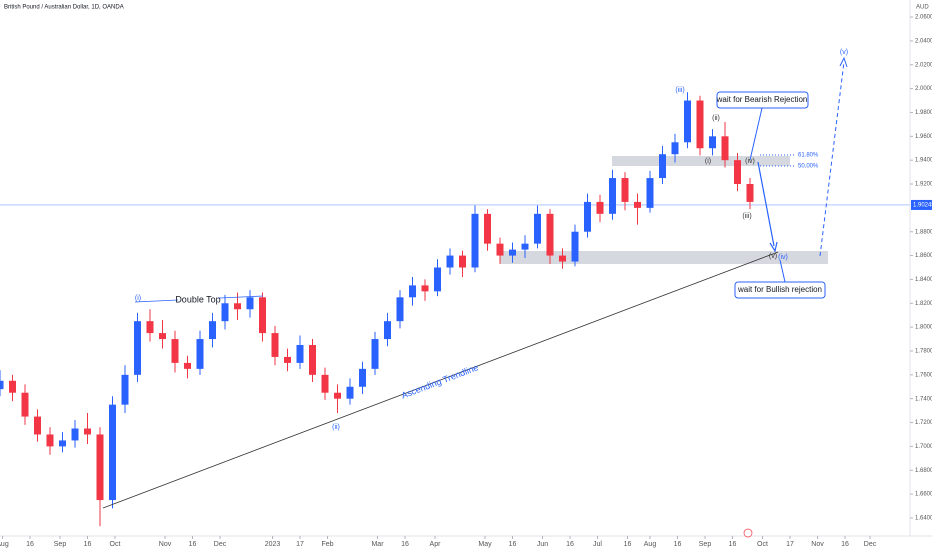 This screenshot has height=550, width=932. What do you see at coordinates (198, 300) in the screenshot?
I see `label-bg` at bounding box center [198, 300].